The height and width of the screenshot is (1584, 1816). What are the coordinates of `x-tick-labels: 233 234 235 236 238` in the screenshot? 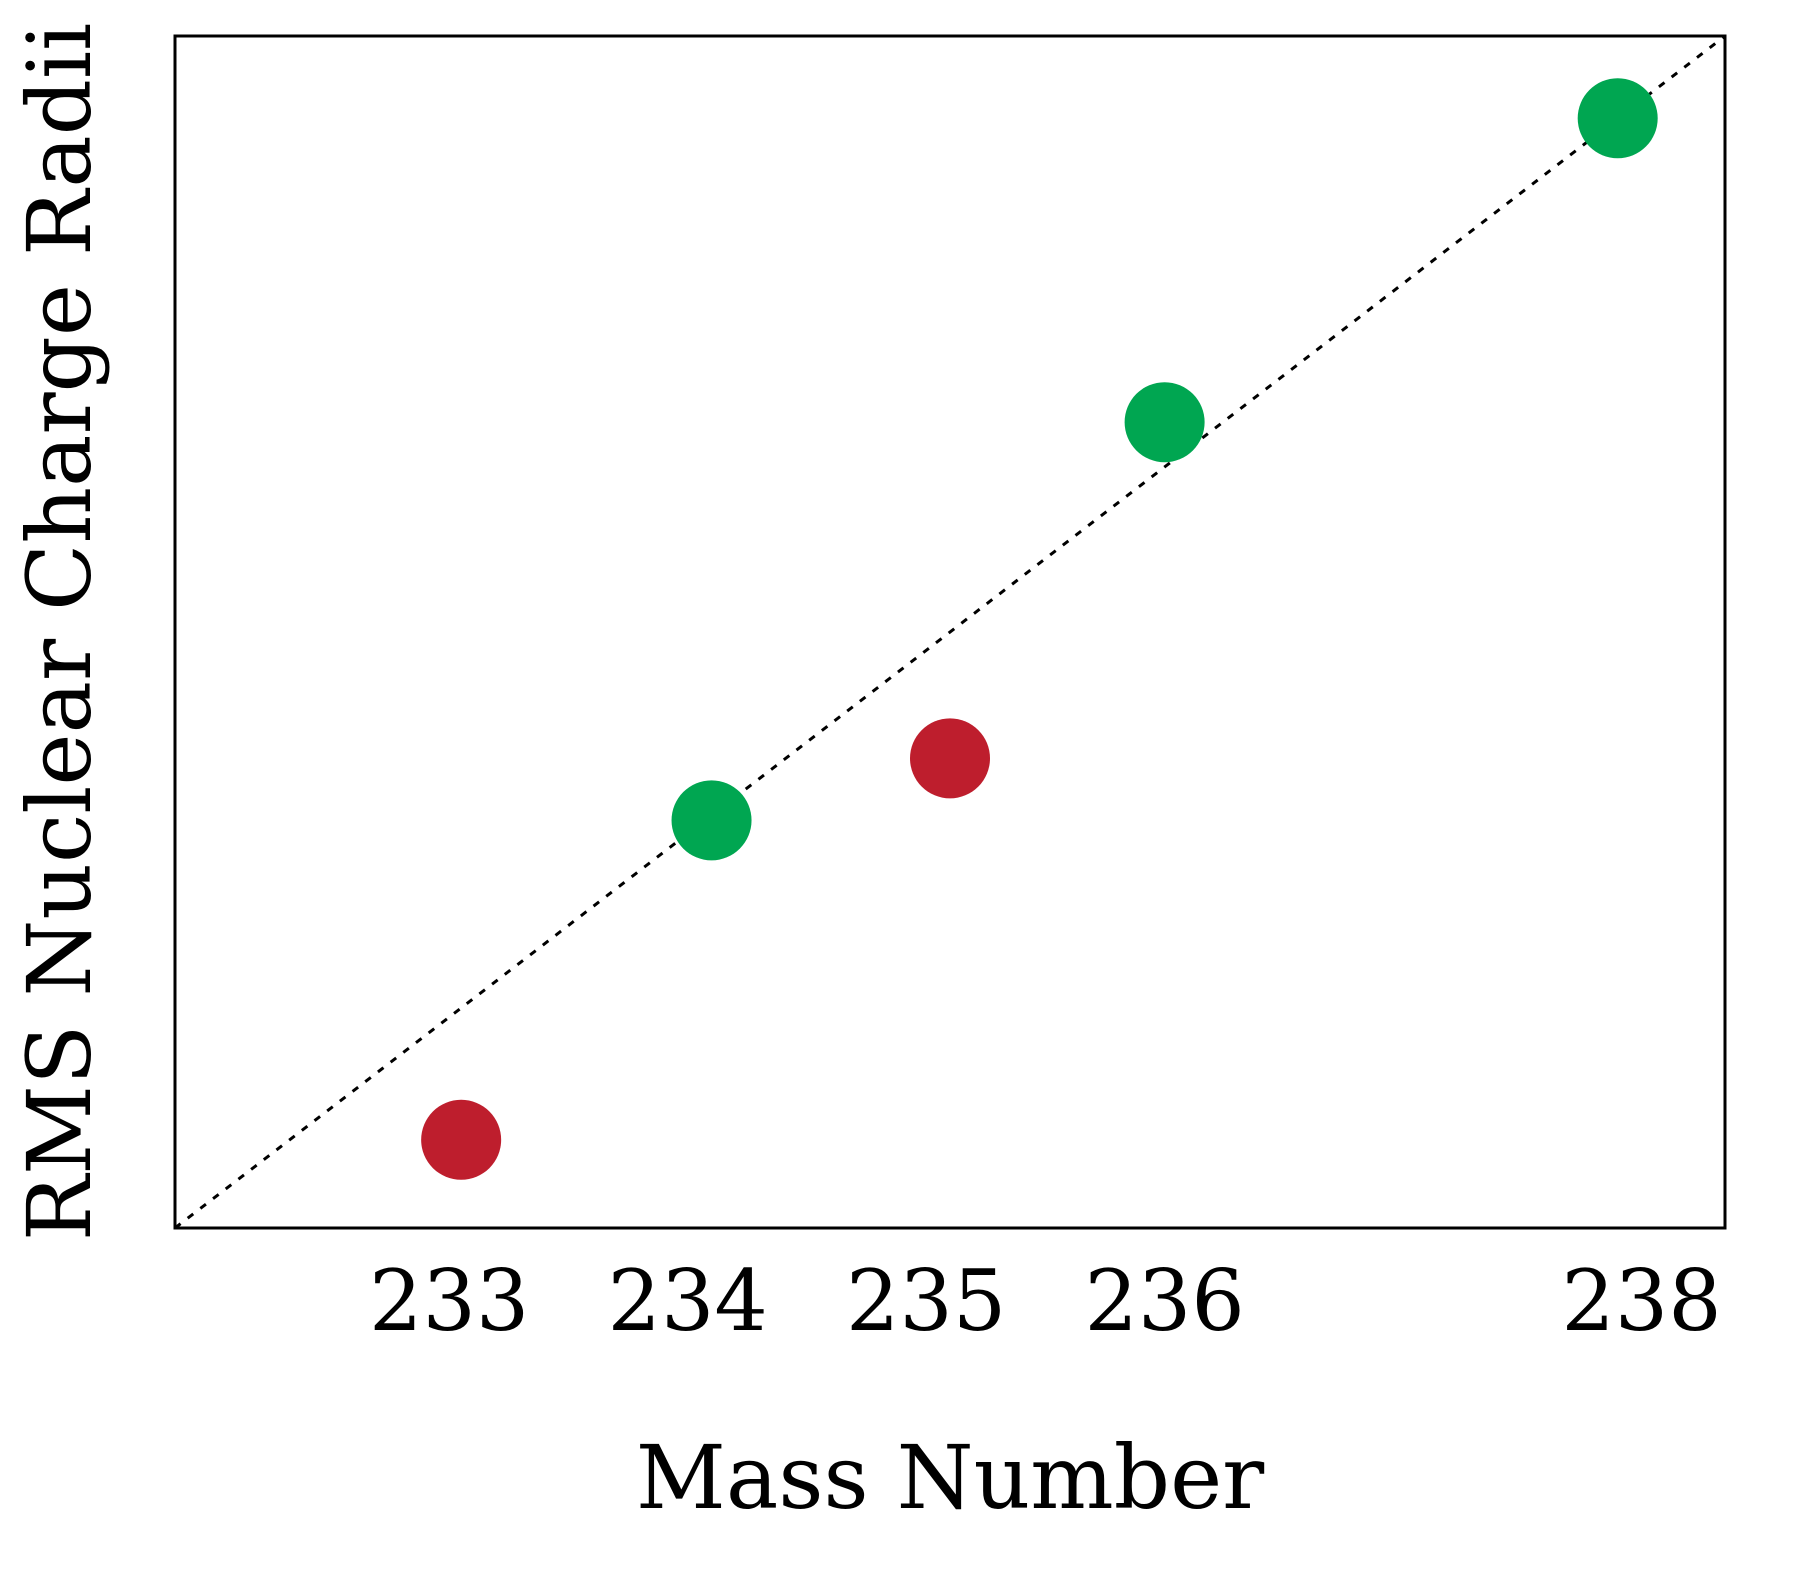 It's located at (1045, 1301).